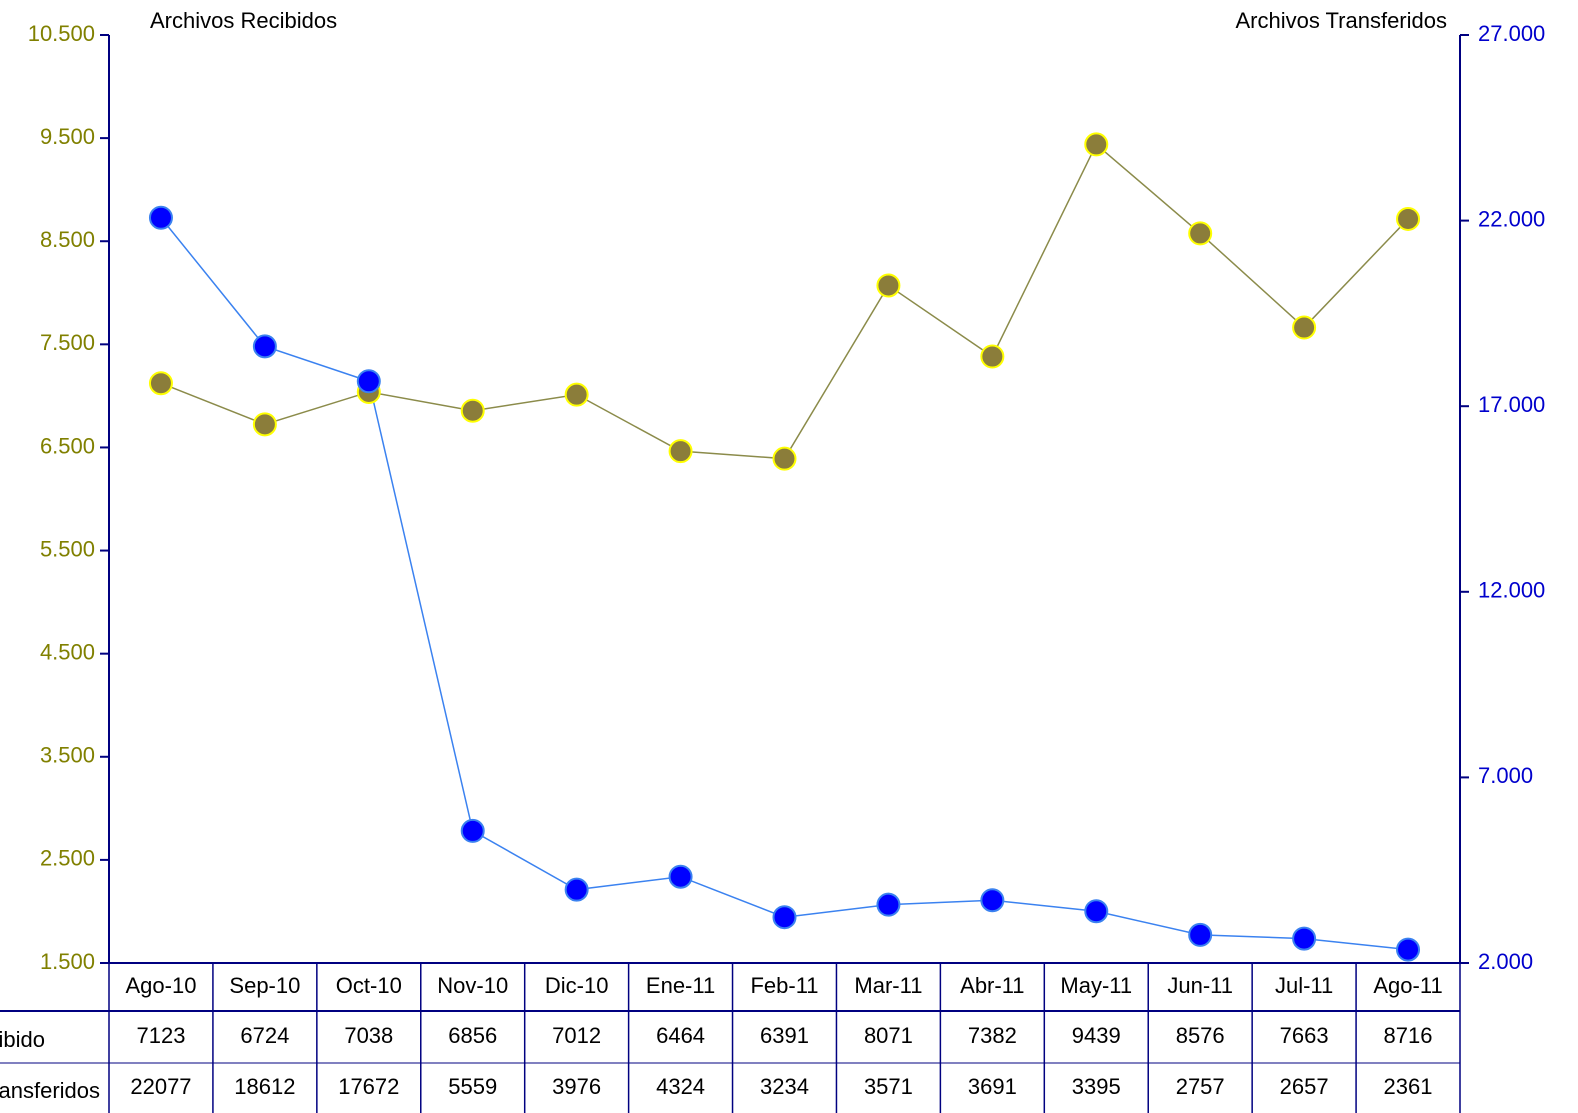 This screenshot has width=1578, height=1113. I want to click on y-tick-label: 5.500, so click(67, 548).